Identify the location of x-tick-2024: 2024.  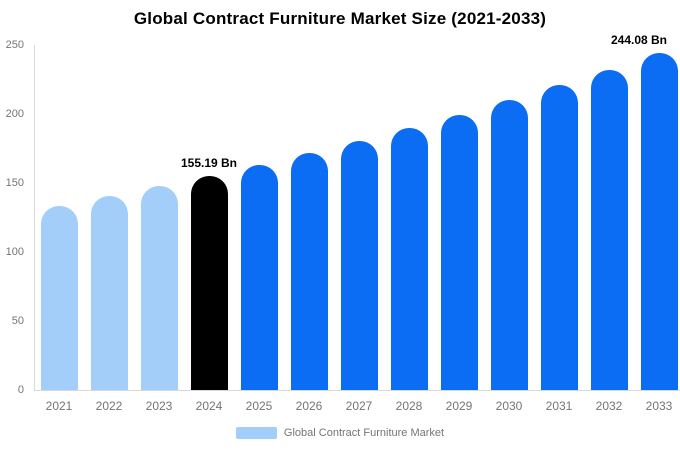
(209, 406).